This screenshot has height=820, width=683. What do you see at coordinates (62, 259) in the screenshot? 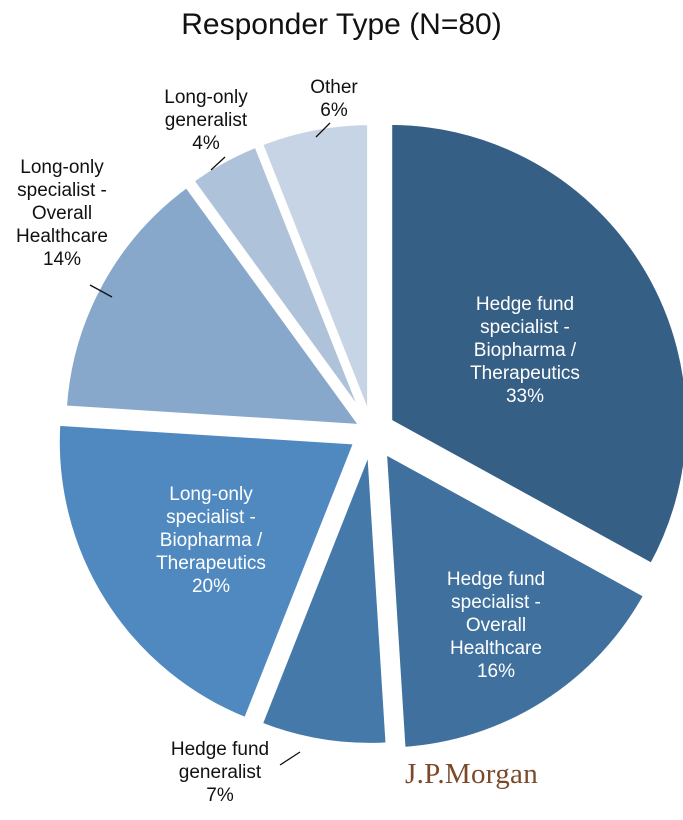
I see `slice-label-line: 14%` at bounding box center [62, 259].